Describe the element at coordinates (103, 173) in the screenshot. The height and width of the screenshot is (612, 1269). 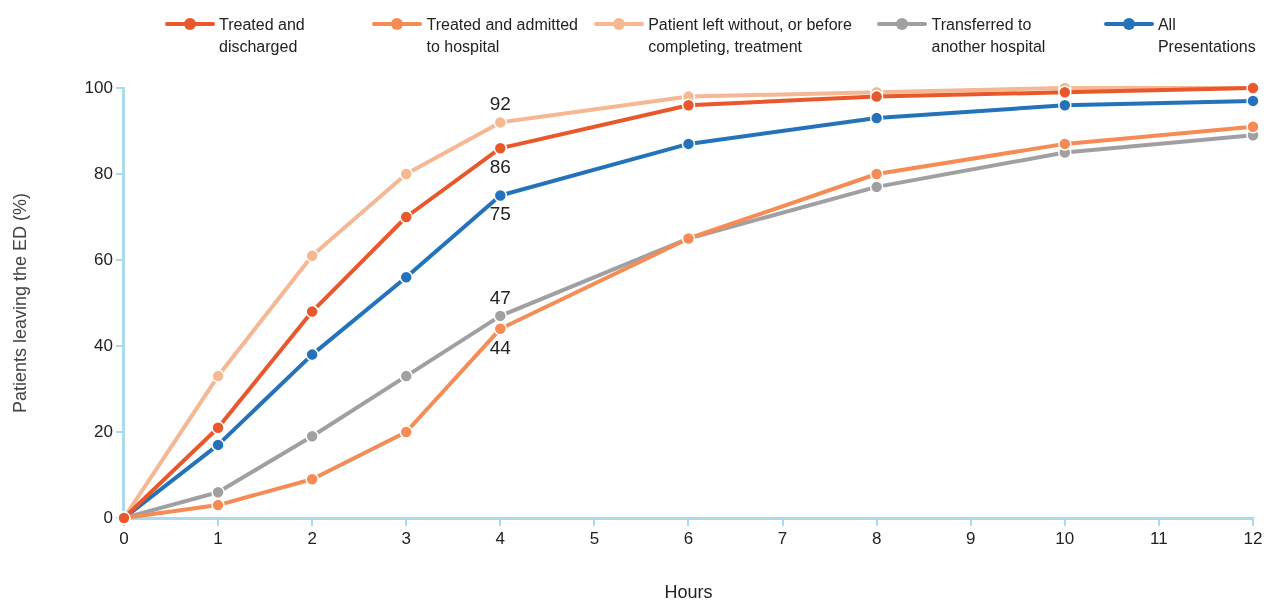
I see `y-tick-label: 80` at that location.